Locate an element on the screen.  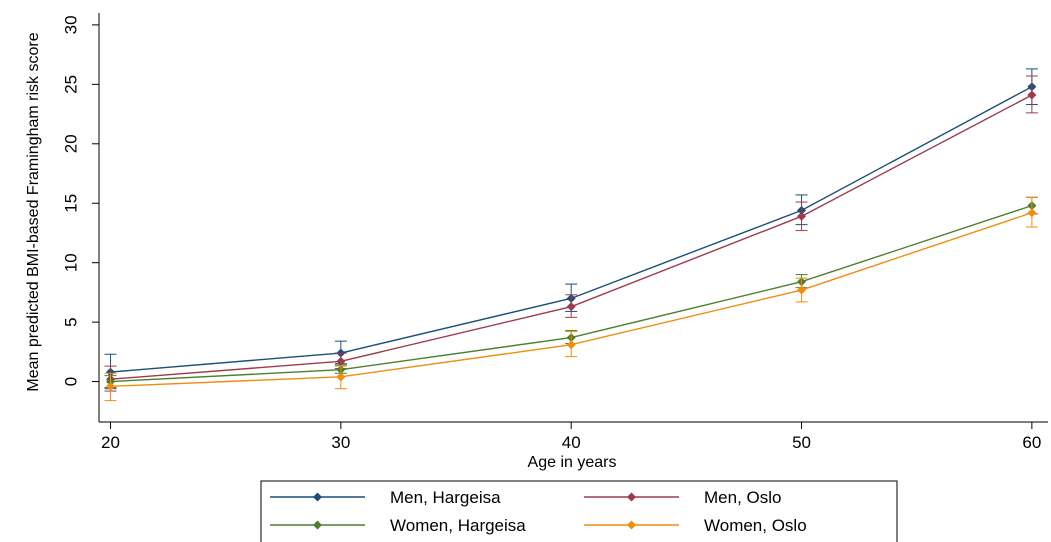
x-tick-label: 40 is located at coordinates (571, 442).